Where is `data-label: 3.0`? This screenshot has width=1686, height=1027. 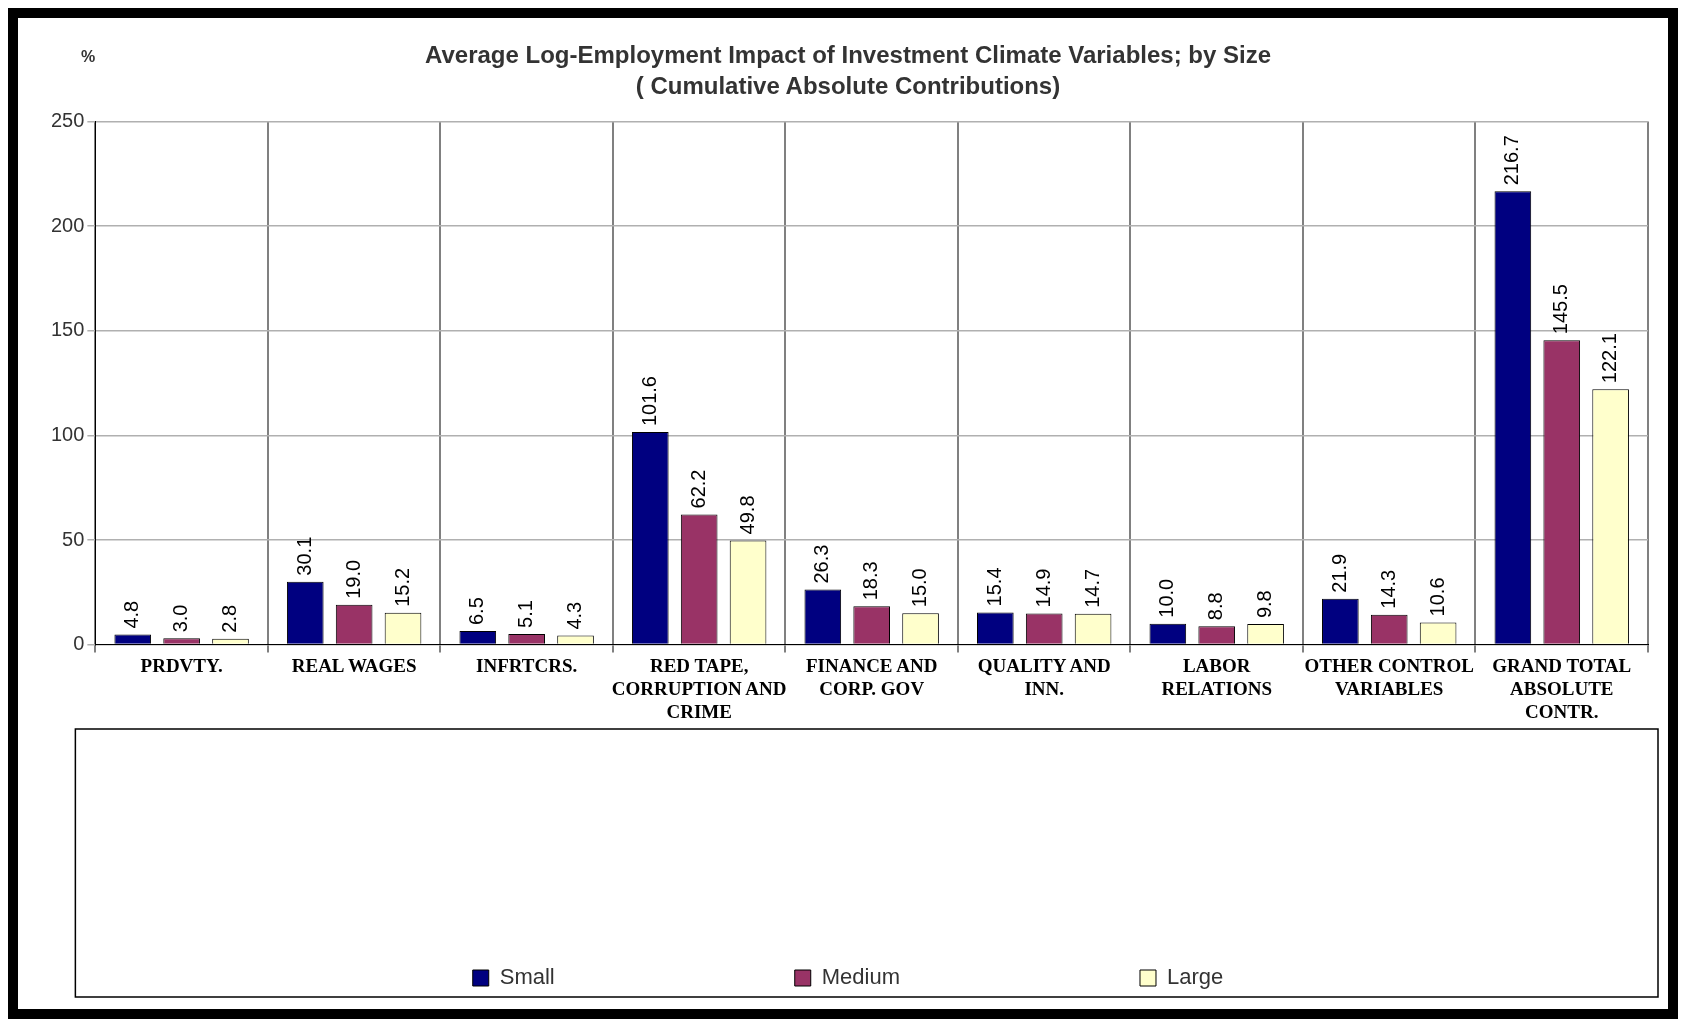 data-label: 3.0 is located at coordinates (180, 618).